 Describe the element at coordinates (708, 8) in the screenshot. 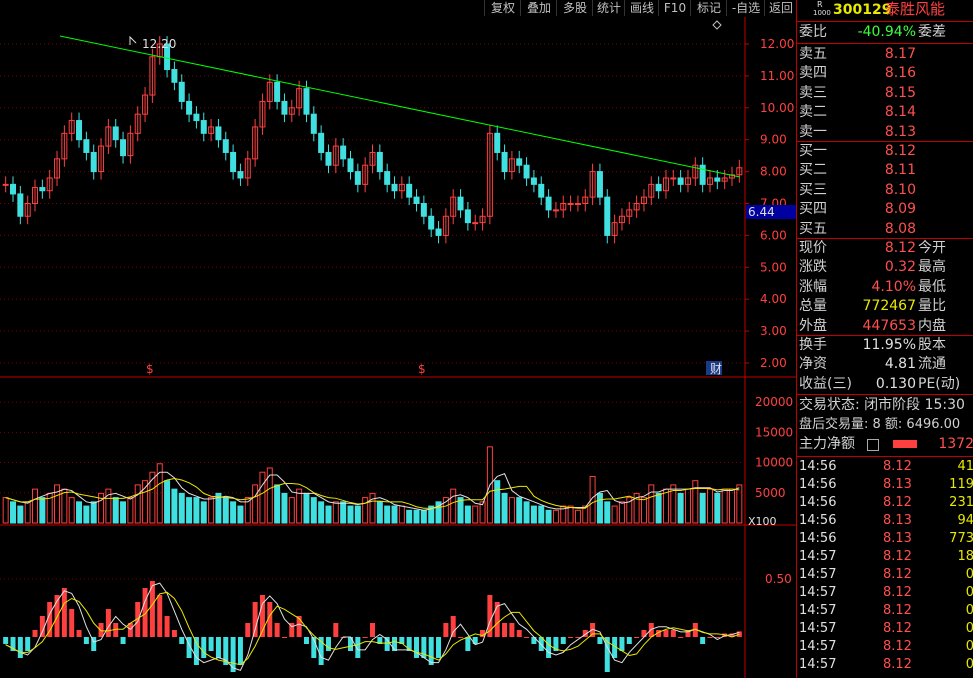

I see `toolbar-button-6: 标记` at that location.